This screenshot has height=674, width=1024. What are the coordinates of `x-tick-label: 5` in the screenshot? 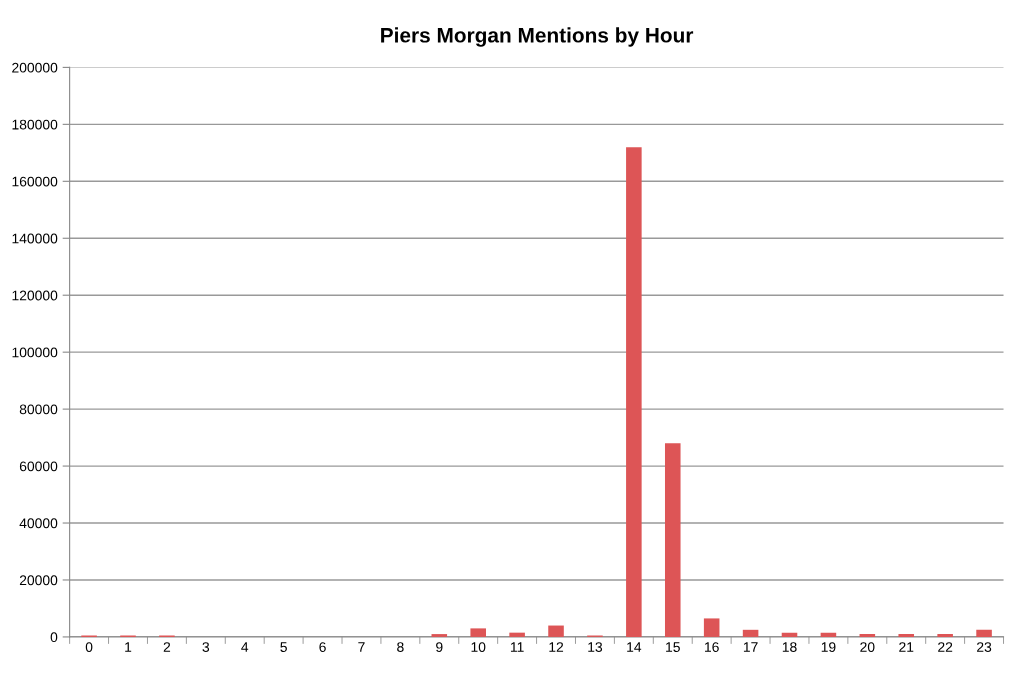 It's located at (283, 647).